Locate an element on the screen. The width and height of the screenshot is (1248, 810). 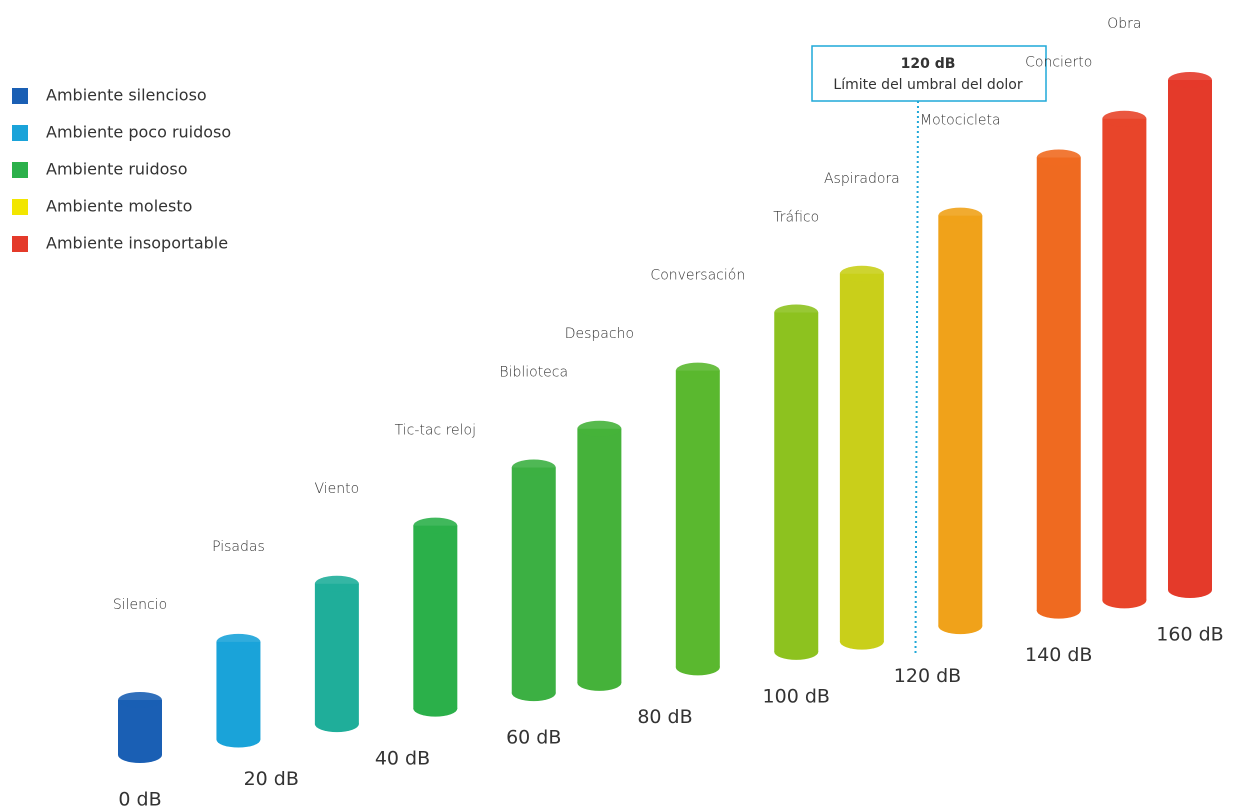
x-tick-label: 80 dB is located at coordinates (664, 717).